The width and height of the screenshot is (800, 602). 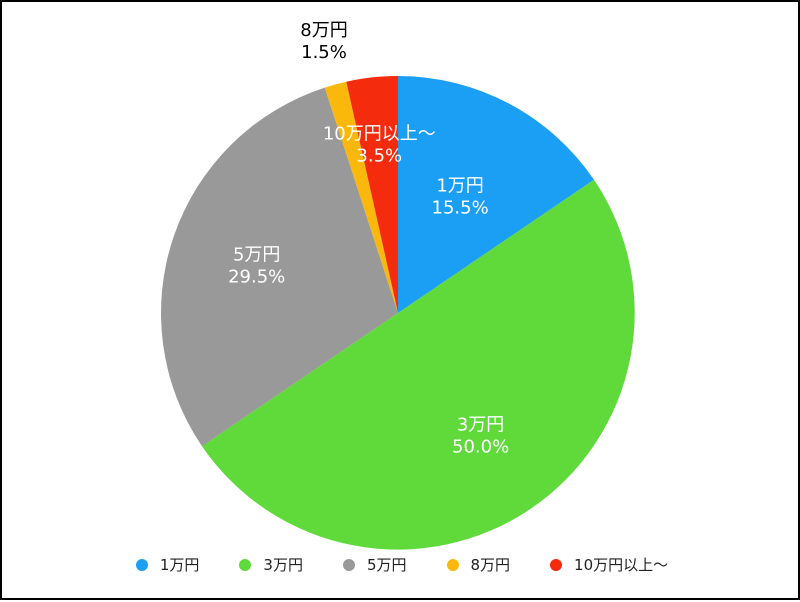 What do you see at coordinates (480, 425) in the screenshot?
I see `slice-category-label: 3万円` at bounding box center [480, 425].